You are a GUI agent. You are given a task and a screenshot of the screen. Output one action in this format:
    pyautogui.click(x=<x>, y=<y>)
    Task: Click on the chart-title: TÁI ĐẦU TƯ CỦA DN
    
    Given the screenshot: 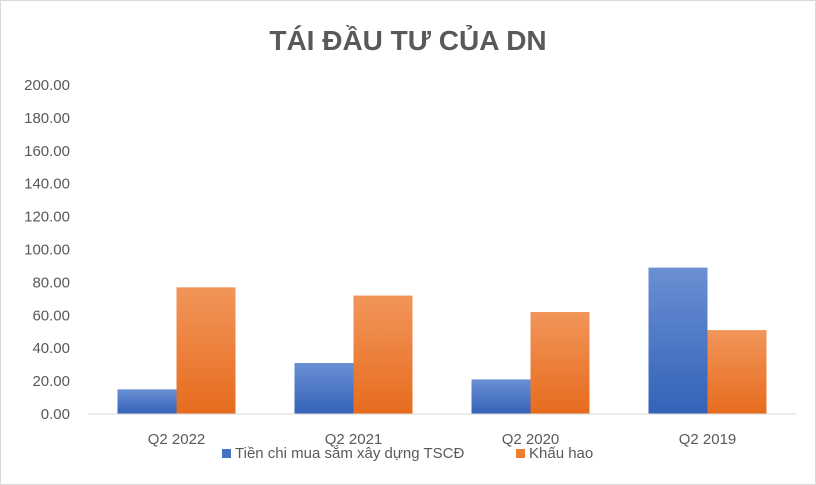 What is the action you would take?
    pyautogui.click(x=407, y=40)
    